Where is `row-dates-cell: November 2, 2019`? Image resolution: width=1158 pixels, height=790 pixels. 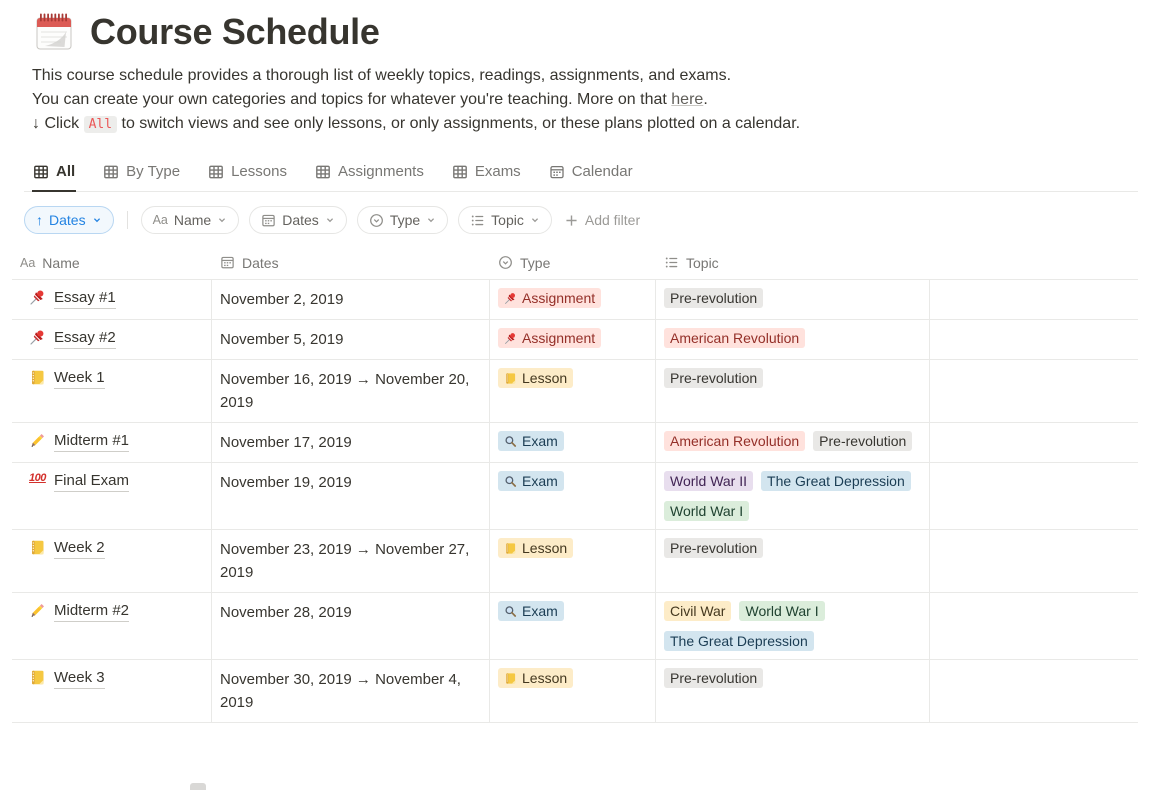 row-dates-cell: November 2, 2019 is located at coordinates (351, 299).